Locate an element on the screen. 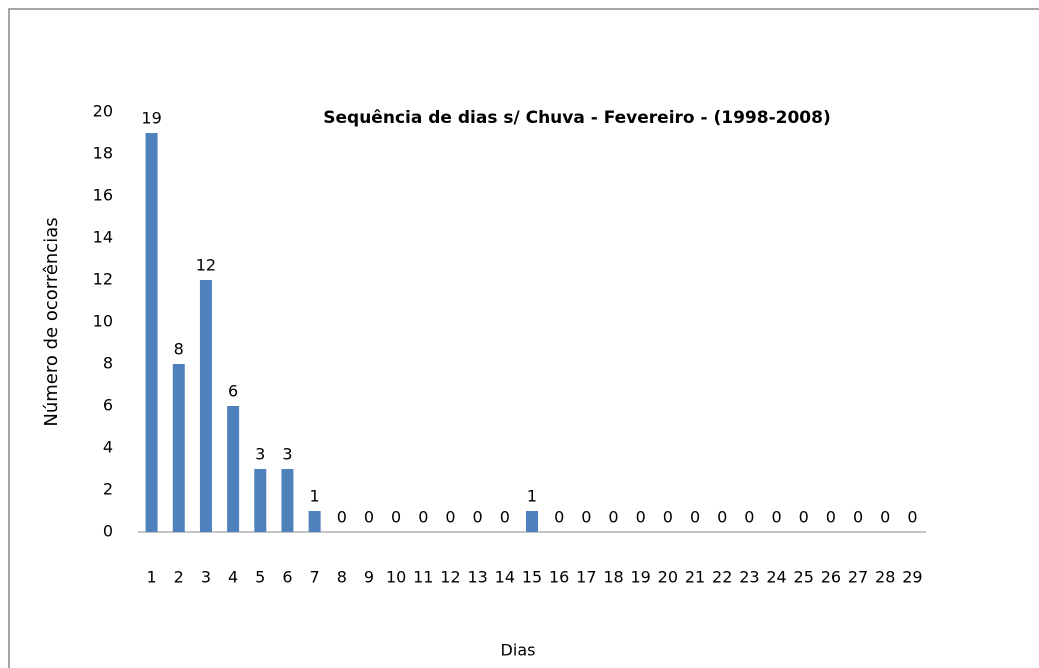  x-tick-label: 24 is located at coordinates (776, 577).